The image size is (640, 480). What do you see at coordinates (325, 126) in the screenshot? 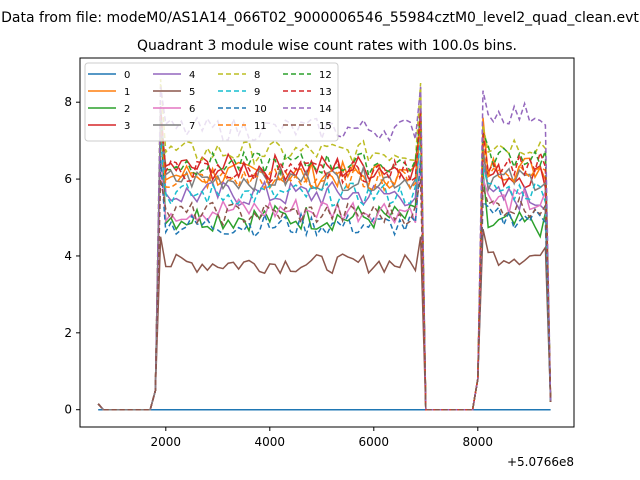
I see `legend-label-15: 15` at bounding box center [325, 126].